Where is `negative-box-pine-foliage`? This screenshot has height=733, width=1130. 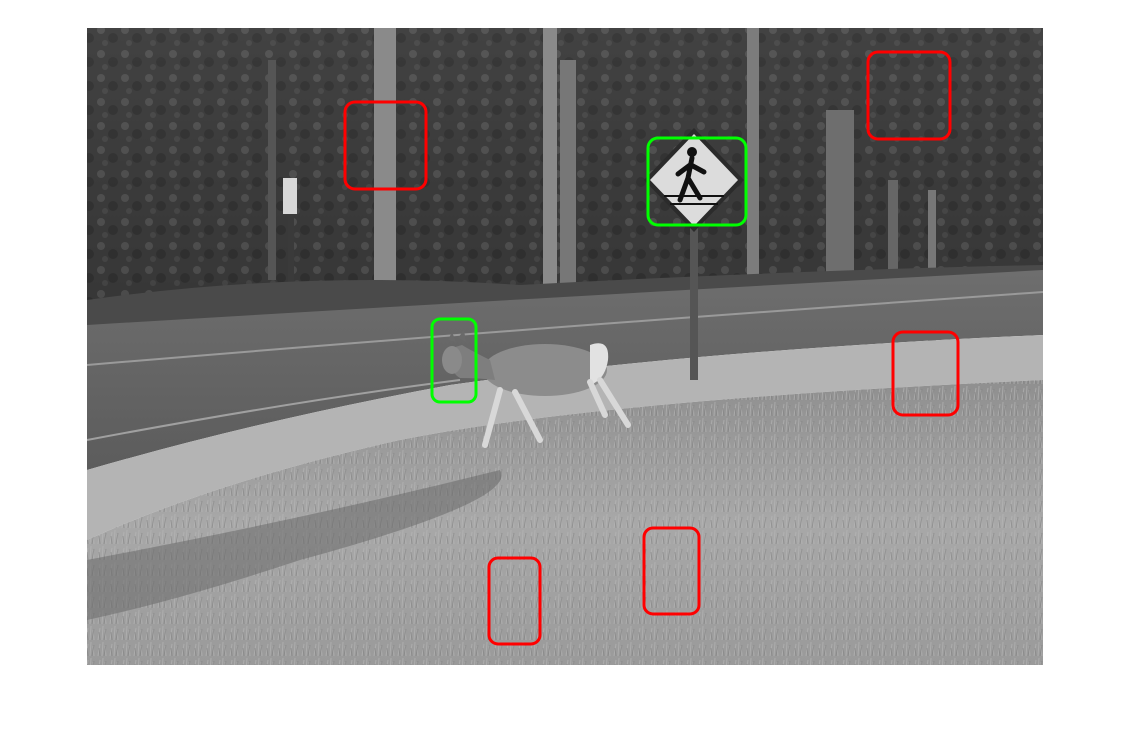 negative-box-pine-foliage is located at coordinates (909, 95).